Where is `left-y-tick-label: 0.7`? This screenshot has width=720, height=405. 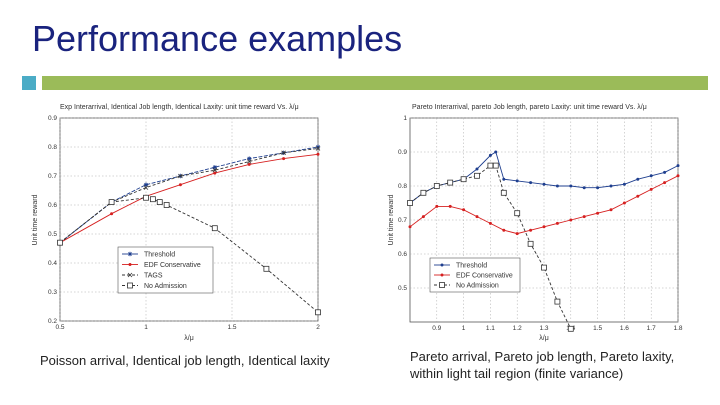 left-y-tick-label: 0.7 is located at coordinates (52, 176).